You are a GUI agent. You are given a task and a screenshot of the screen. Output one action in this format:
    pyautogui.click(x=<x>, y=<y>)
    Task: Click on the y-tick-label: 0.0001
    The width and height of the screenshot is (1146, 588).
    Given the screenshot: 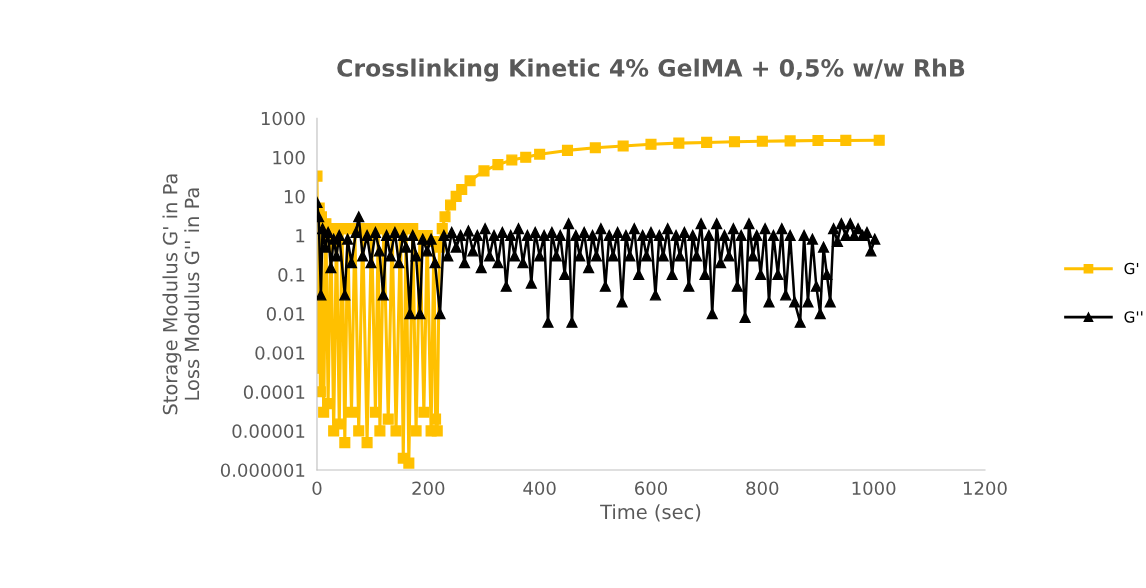 What is the action you would take?
    pyautogui.click(x=274, y=392)
    